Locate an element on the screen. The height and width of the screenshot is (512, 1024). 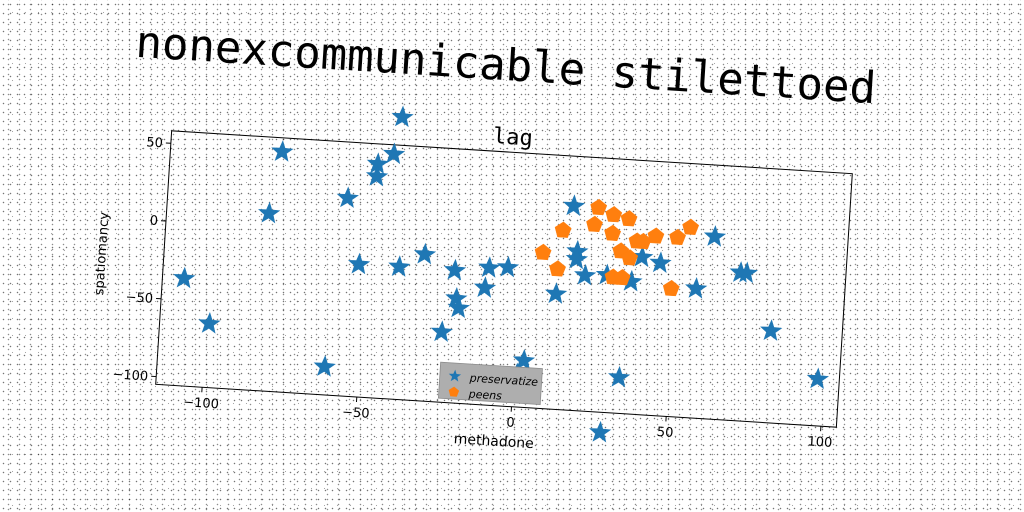
x-tick-label: 50 is located at coordinates (664, 433).